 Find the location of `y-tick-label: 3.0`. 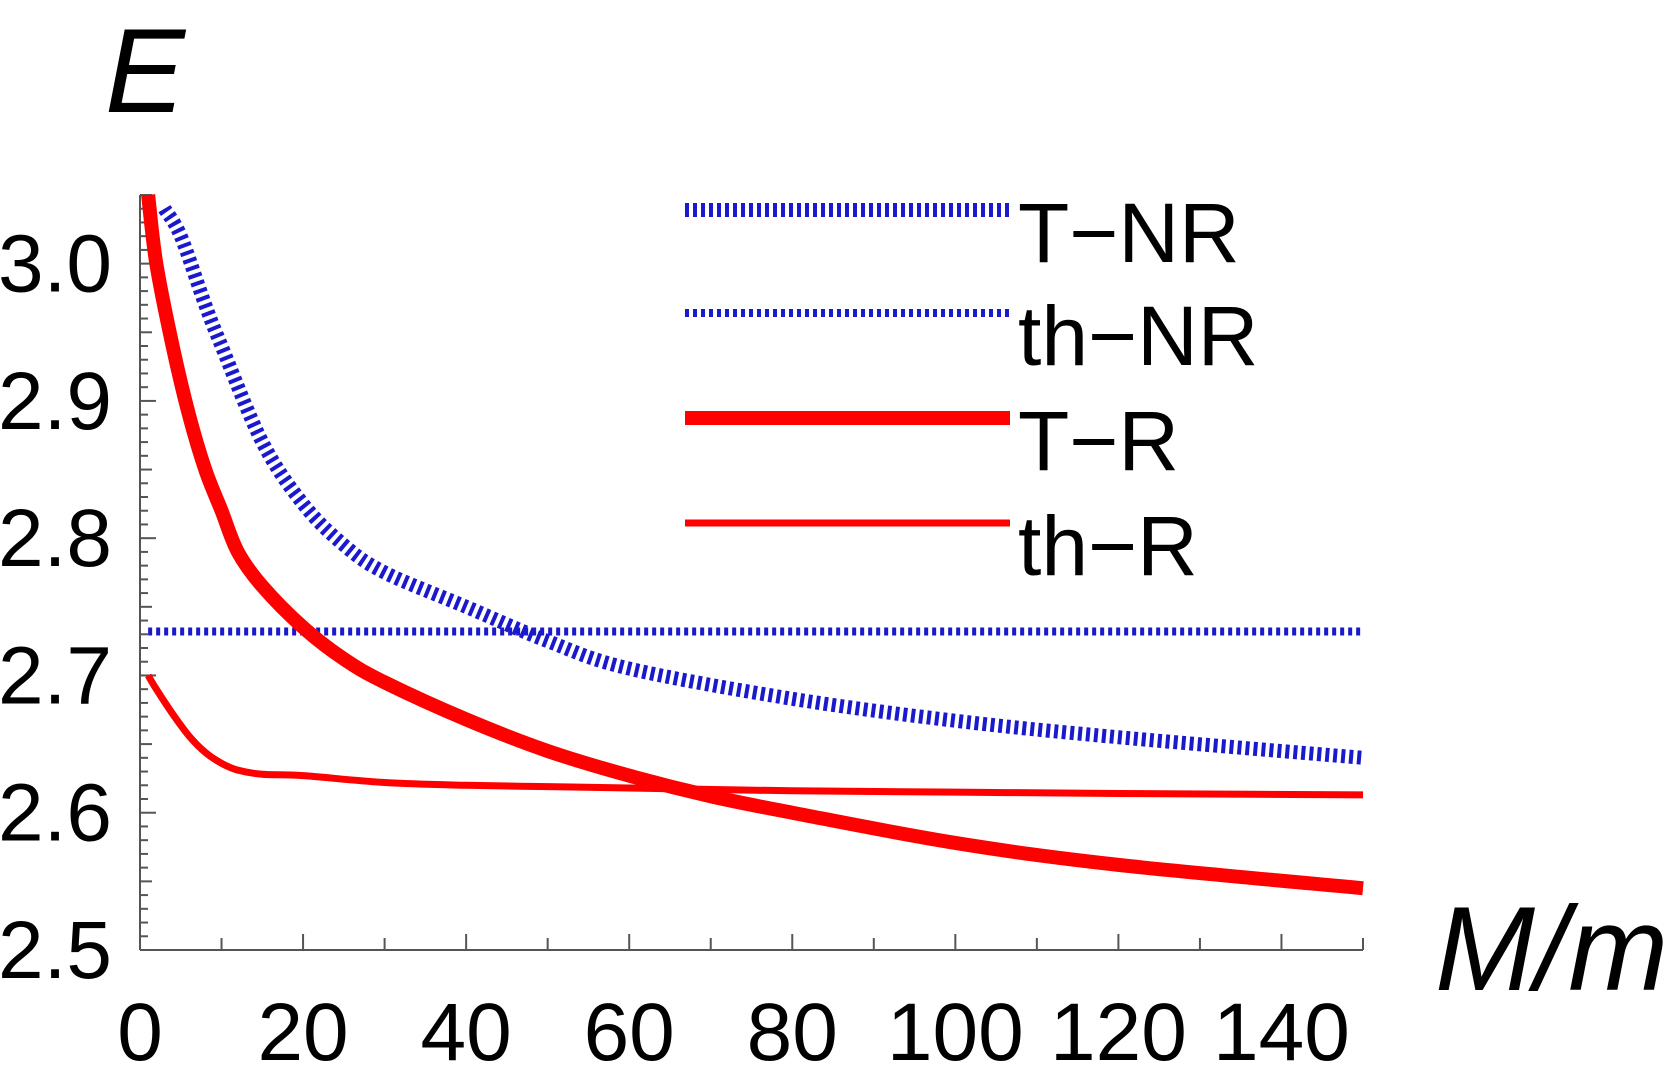

y-tick-label: 3.0 is located at coordinates (56, 264).